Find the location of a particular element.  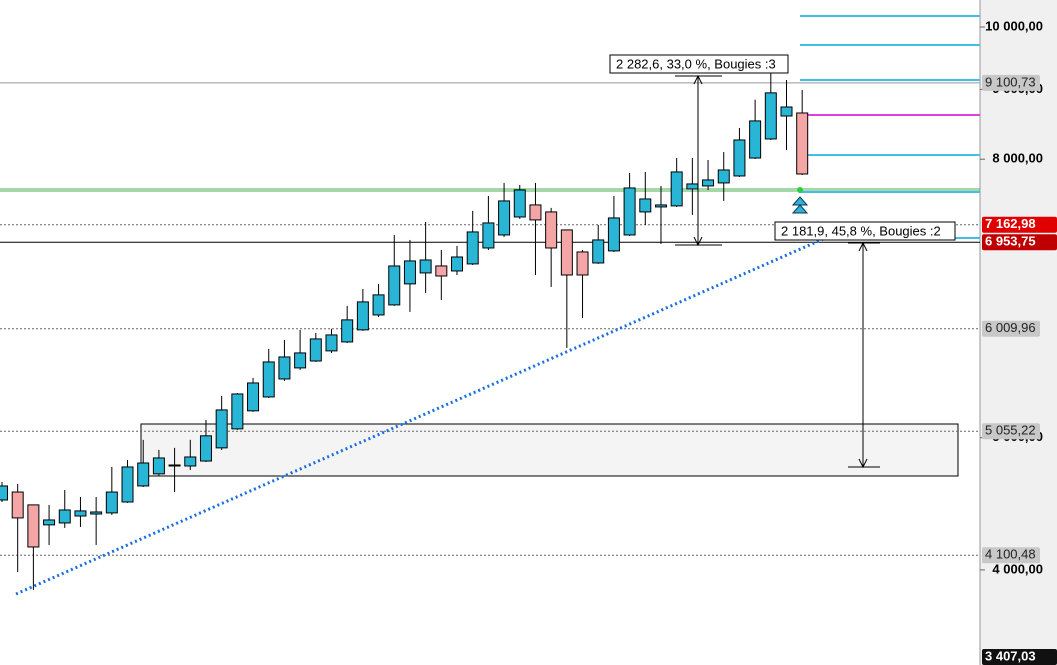

y-tick-label: 4 000,00 is located at coordinates (1017, 568).